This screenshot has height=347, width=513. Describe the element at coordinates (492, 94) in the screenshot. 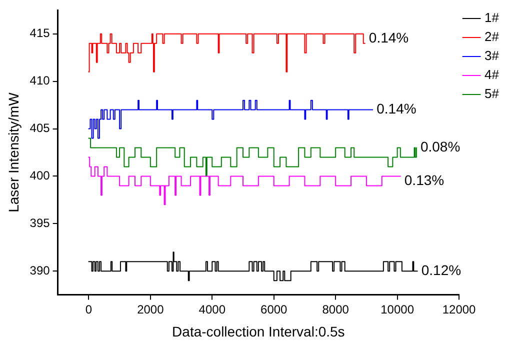

I see `legend-label: 5#` at that location.